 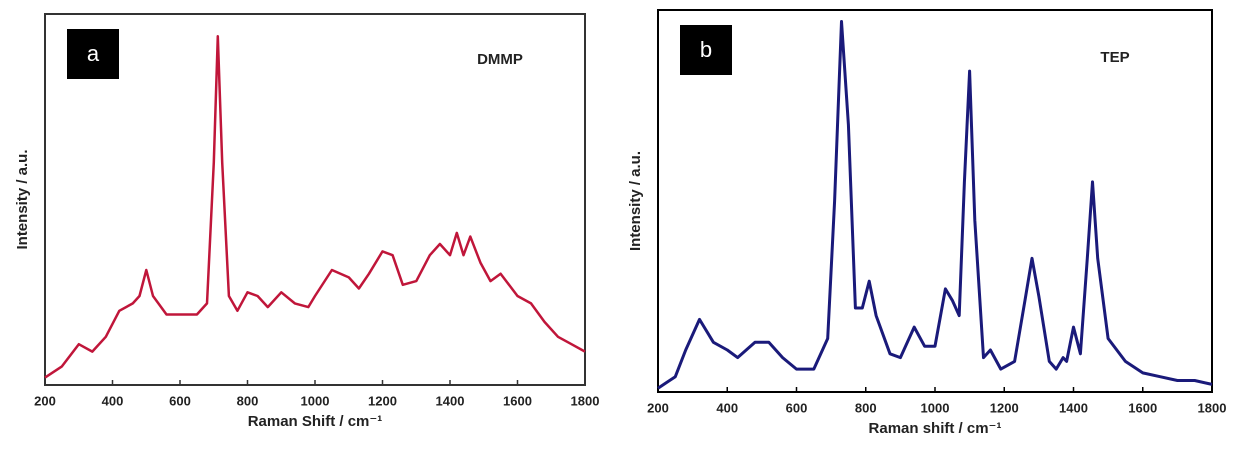 I want to click on panel-label: b, so click(x=706, y=49).